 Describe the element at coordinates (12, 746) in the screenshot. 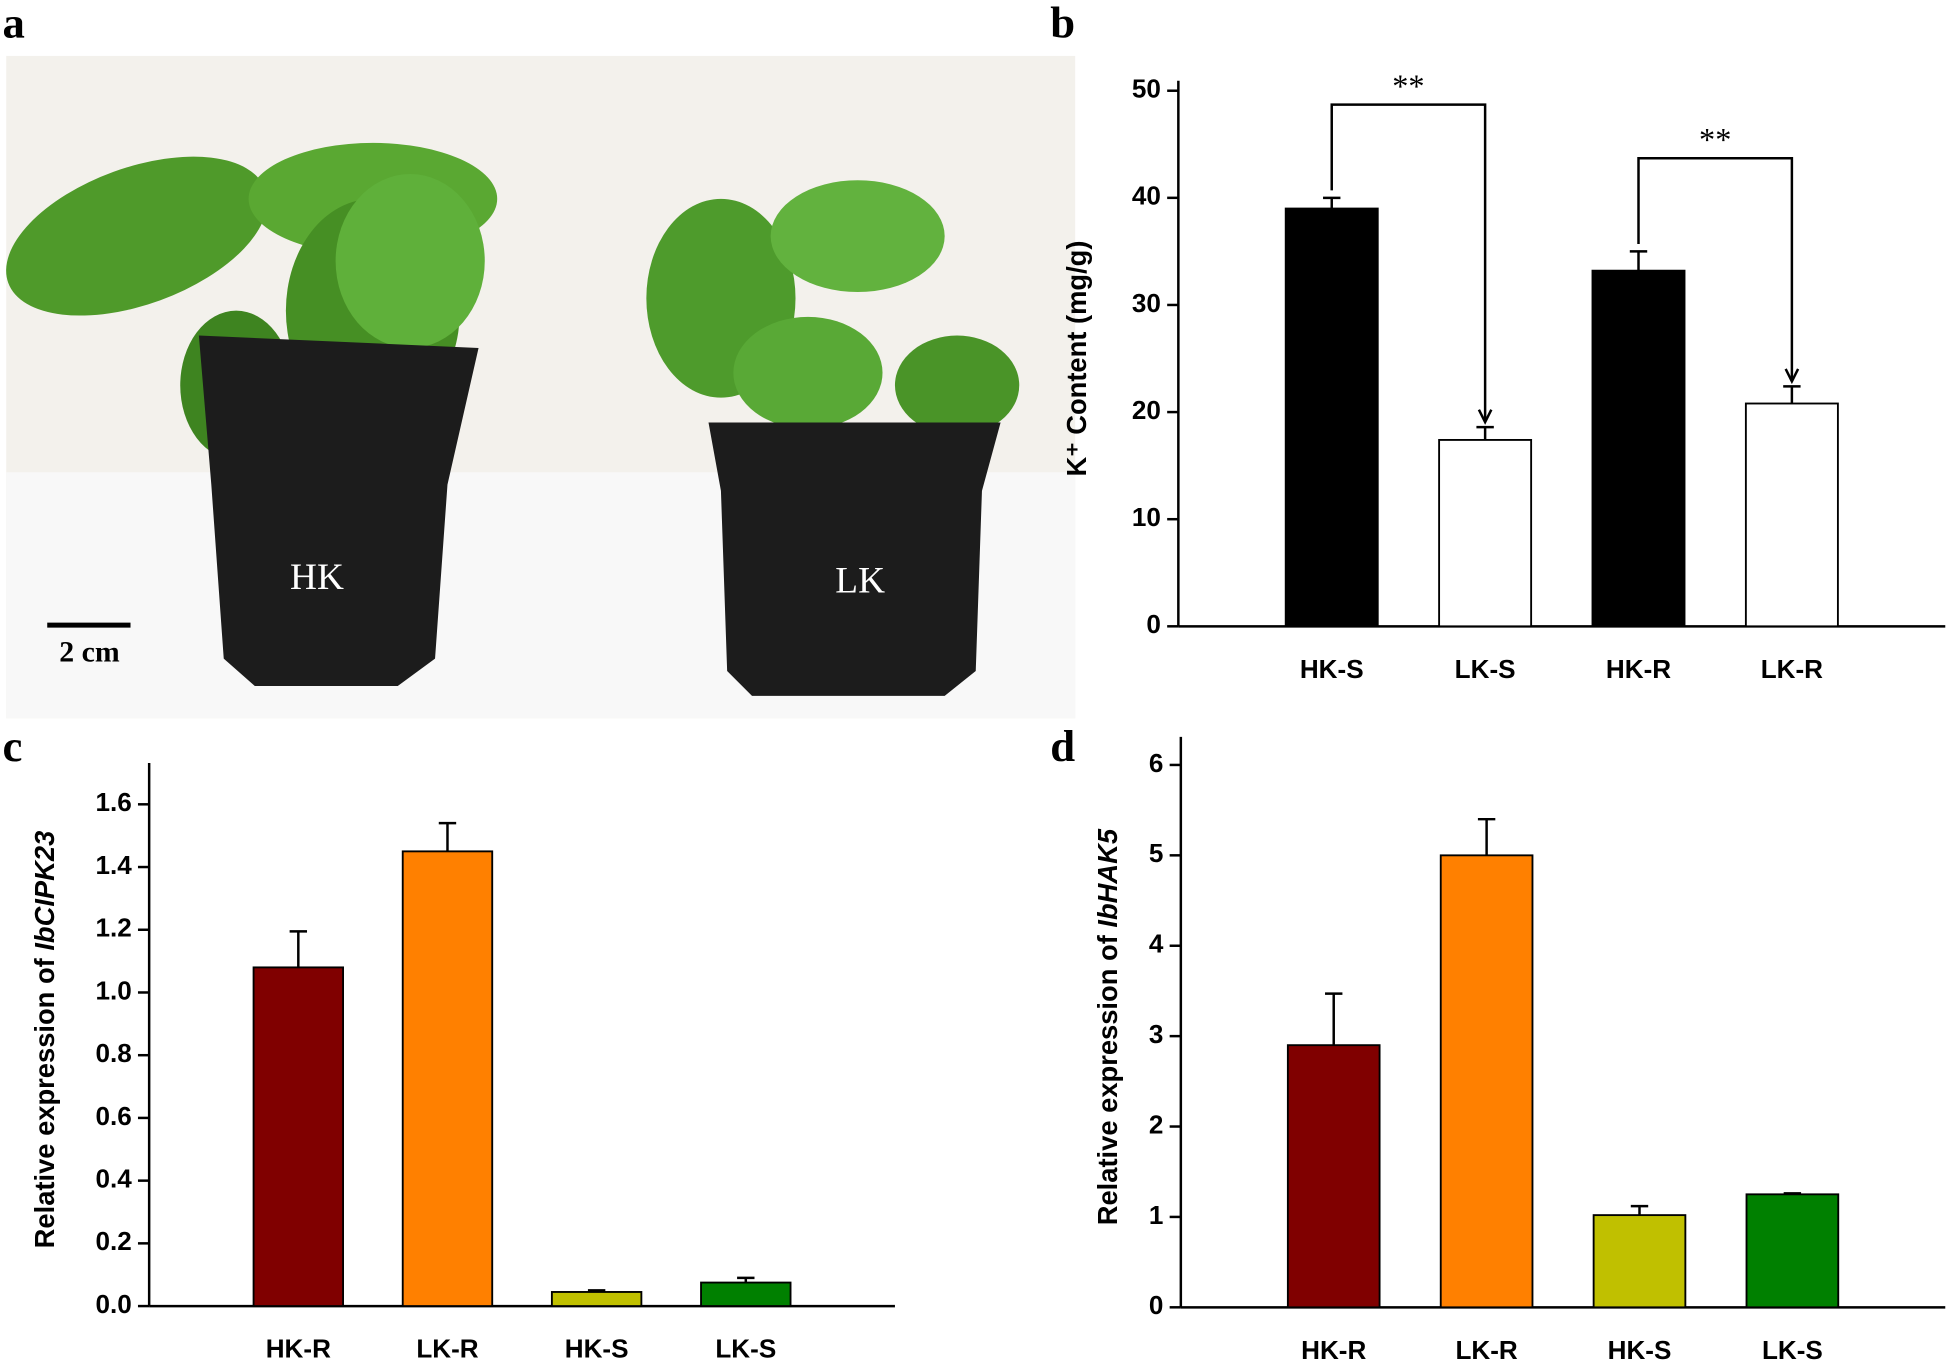

I see `panel-label: c` at that location.